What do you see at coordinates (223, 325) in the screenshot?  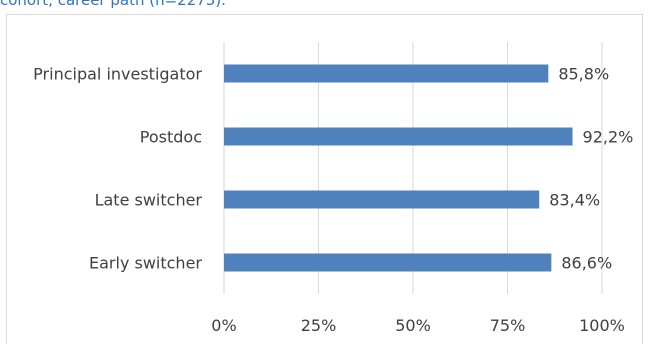 I see `x-tick-label: 0%` at bounding box center [223, 325].